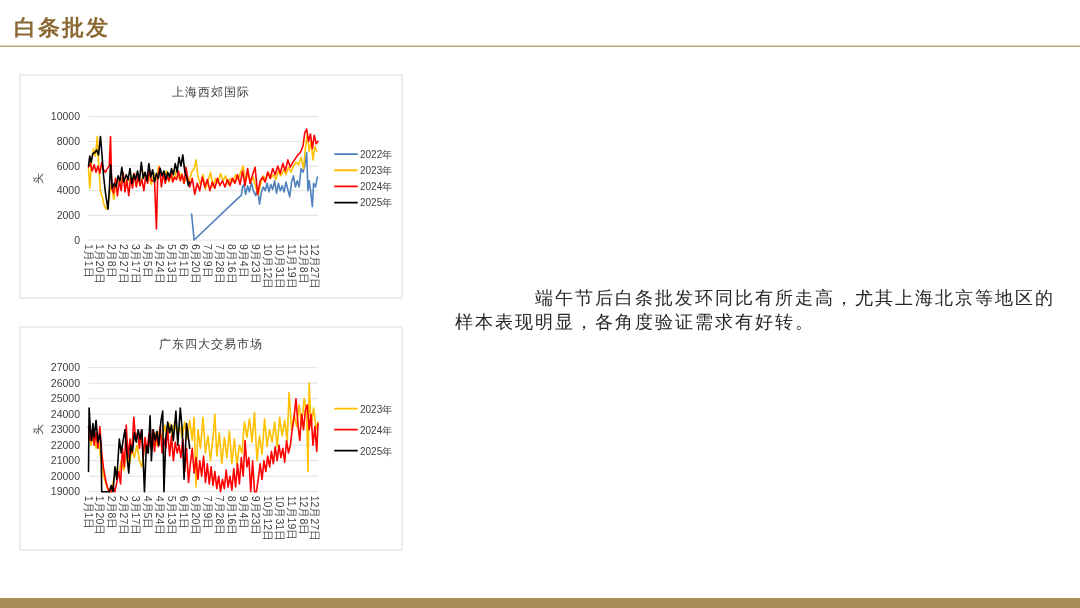 The height and width of the screenshot is (608, 1080). What do you see at coordinates (68, 190) in the screenshot?
I see `y-tick-label: 4000` at bounding box center [68, 190].